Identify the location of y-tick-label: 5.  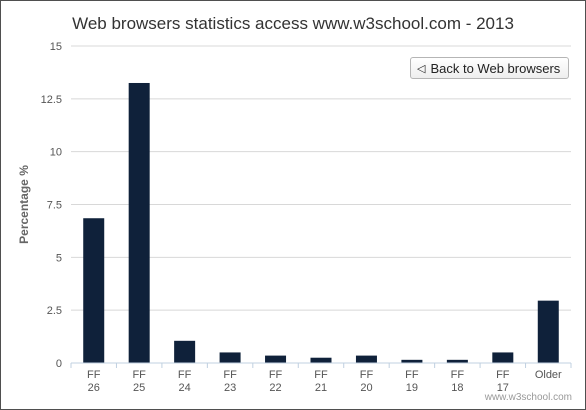
(59, 258).